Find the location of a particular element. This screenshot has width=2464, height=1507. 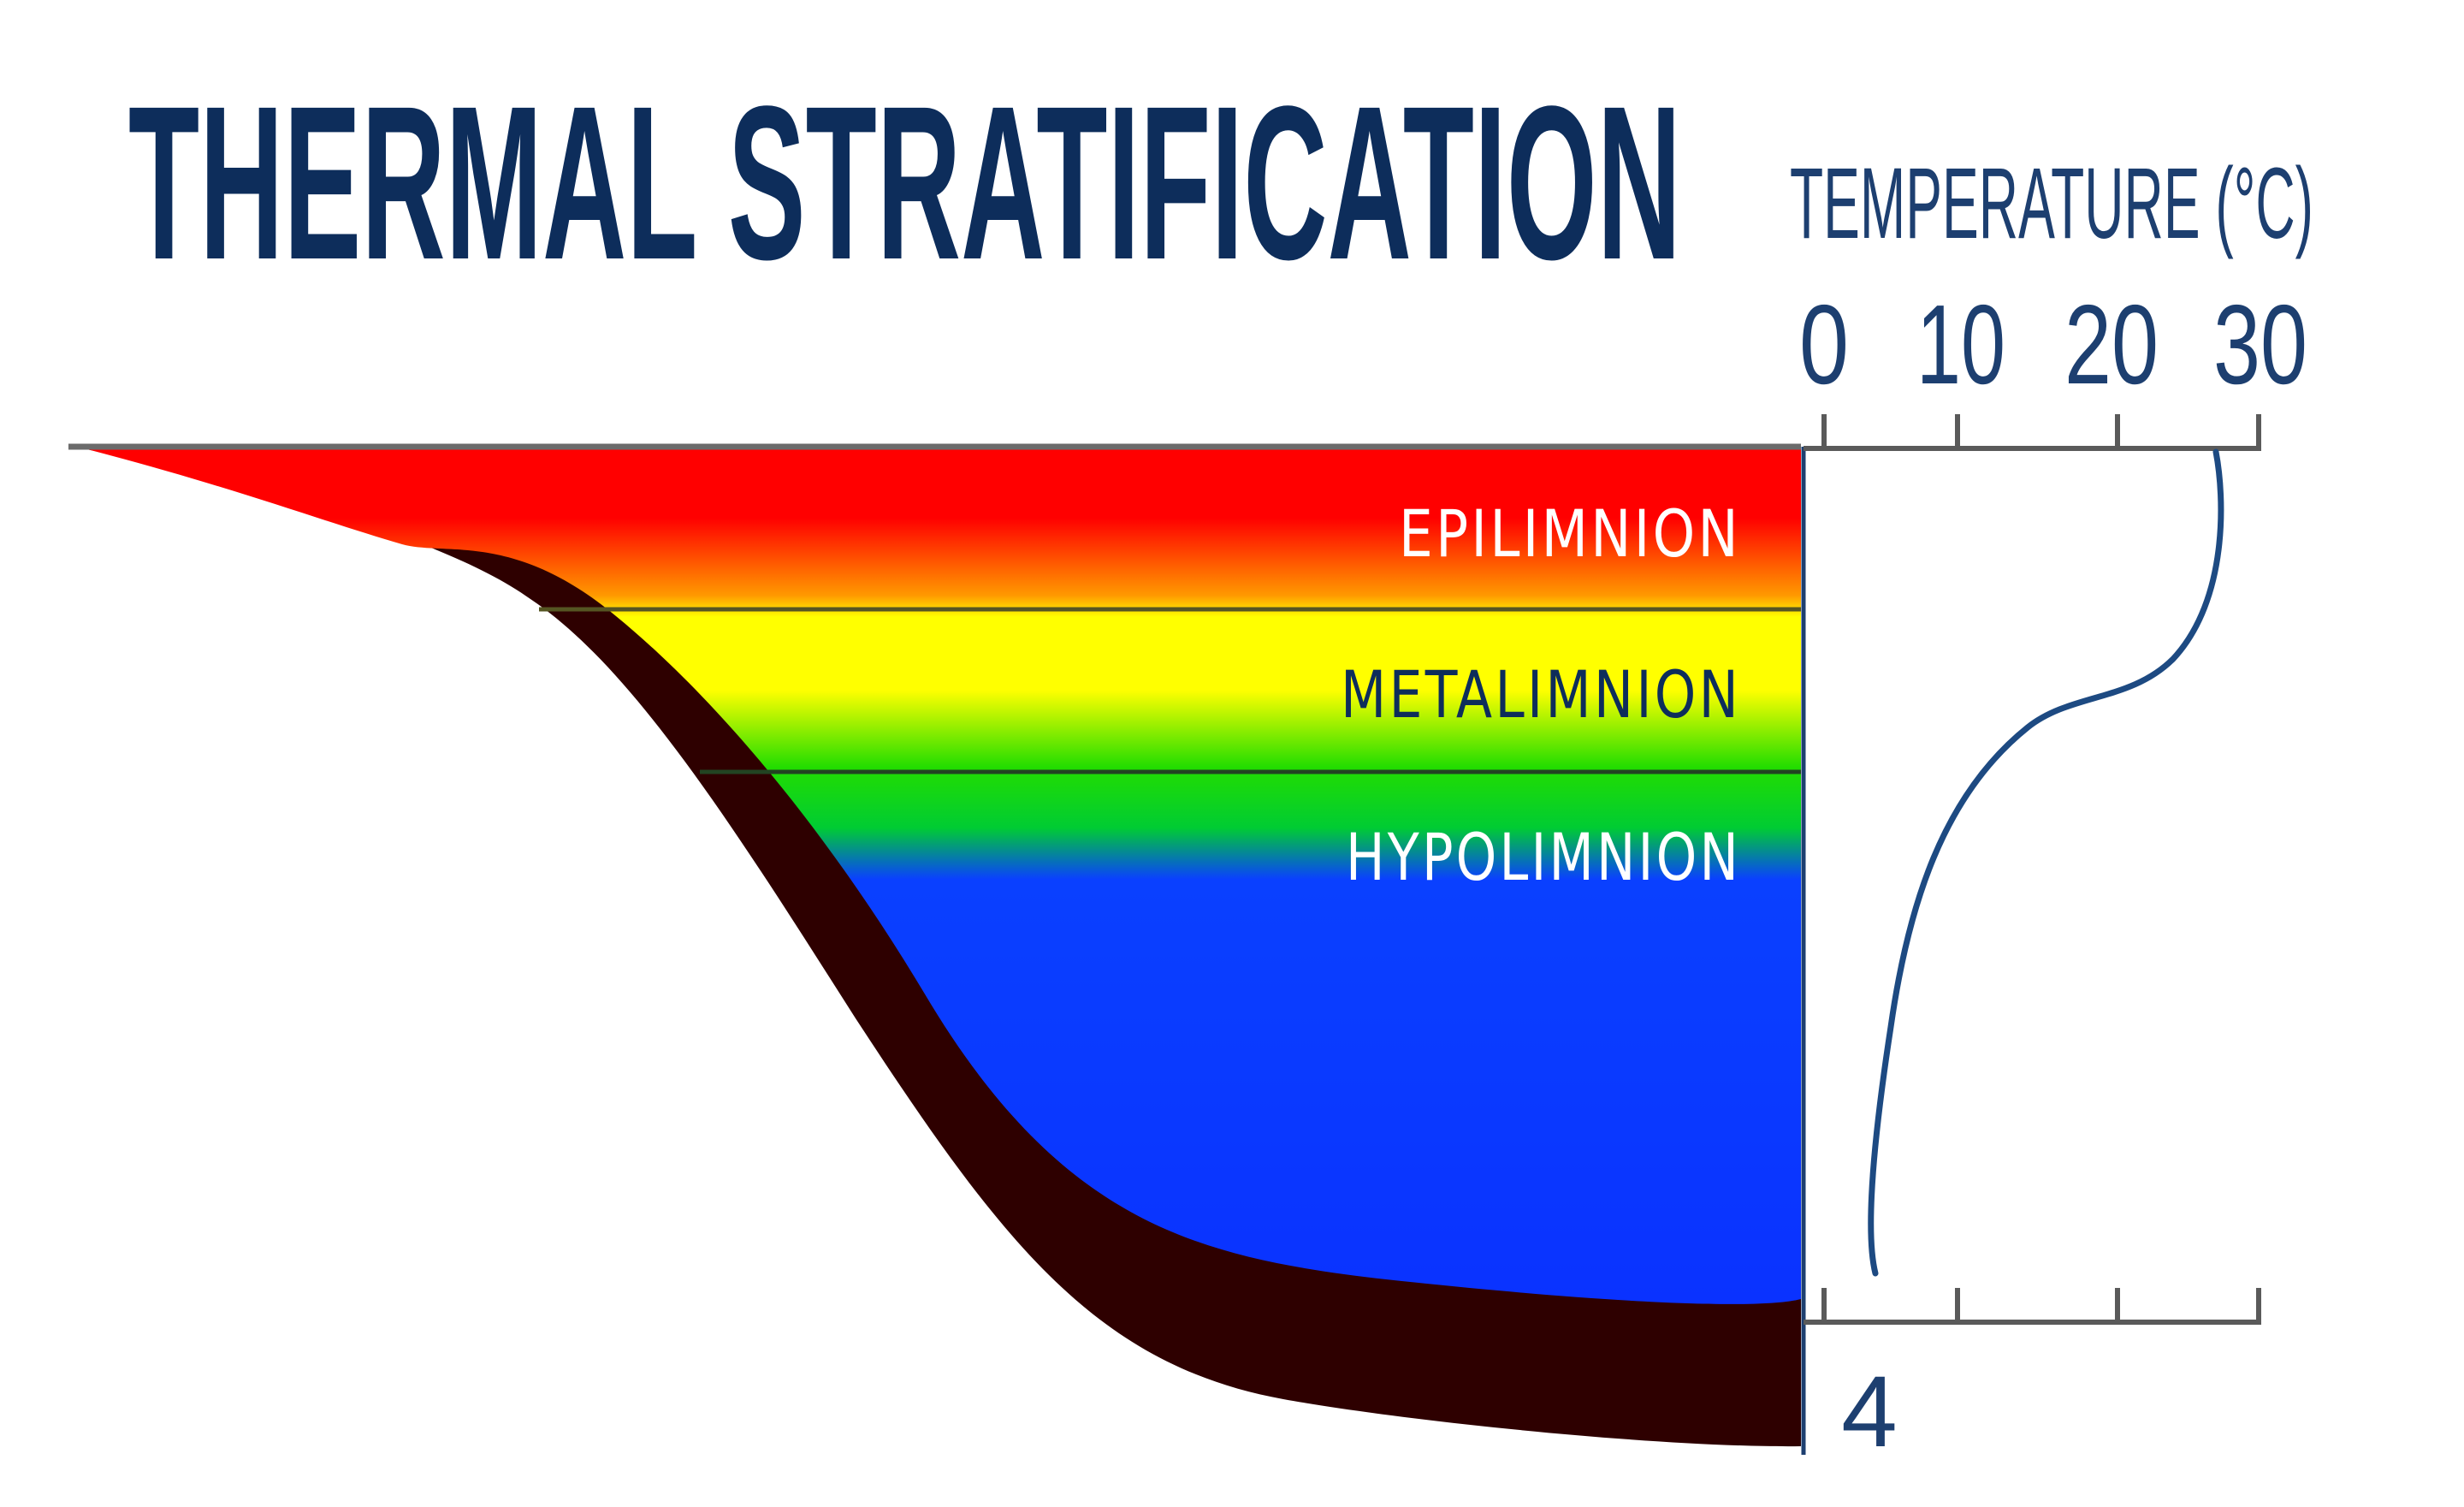

label-hypolimnion: HYPOLIMNION is located at coordinates (1543, 857).